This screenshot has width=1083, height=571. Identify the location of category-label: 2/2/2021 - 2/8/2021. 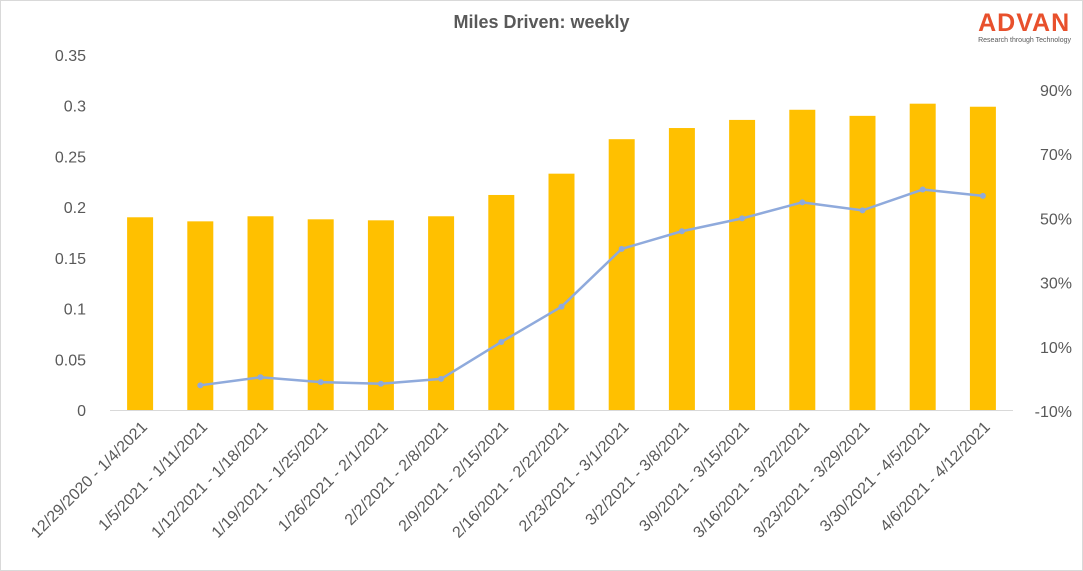
(397, 474).